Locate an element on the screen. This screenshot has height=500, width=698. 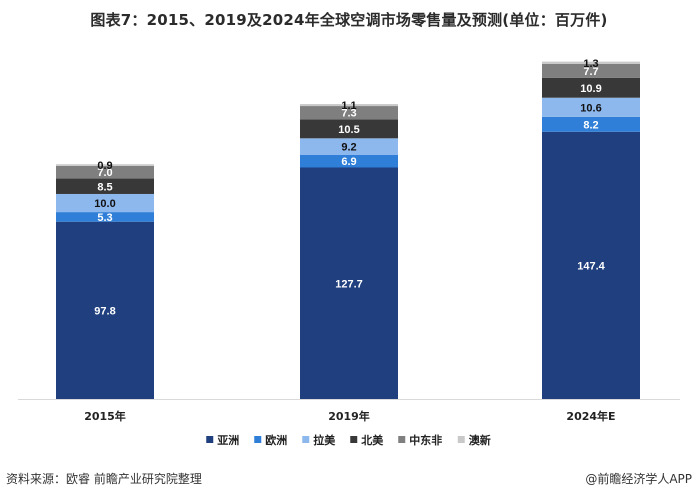
data-label: 1.1 is located at coordinates (348, 106).